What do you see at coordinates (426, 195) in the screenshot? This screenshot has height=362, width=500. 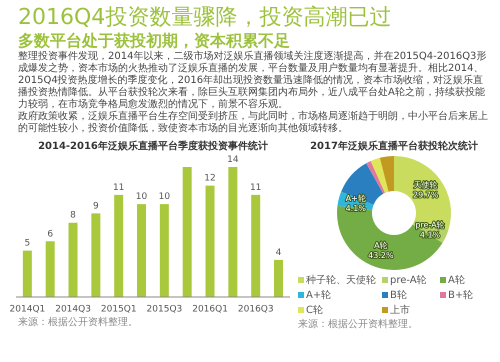 I see `data-label: 29.7%` at bounding box center [426, 195].